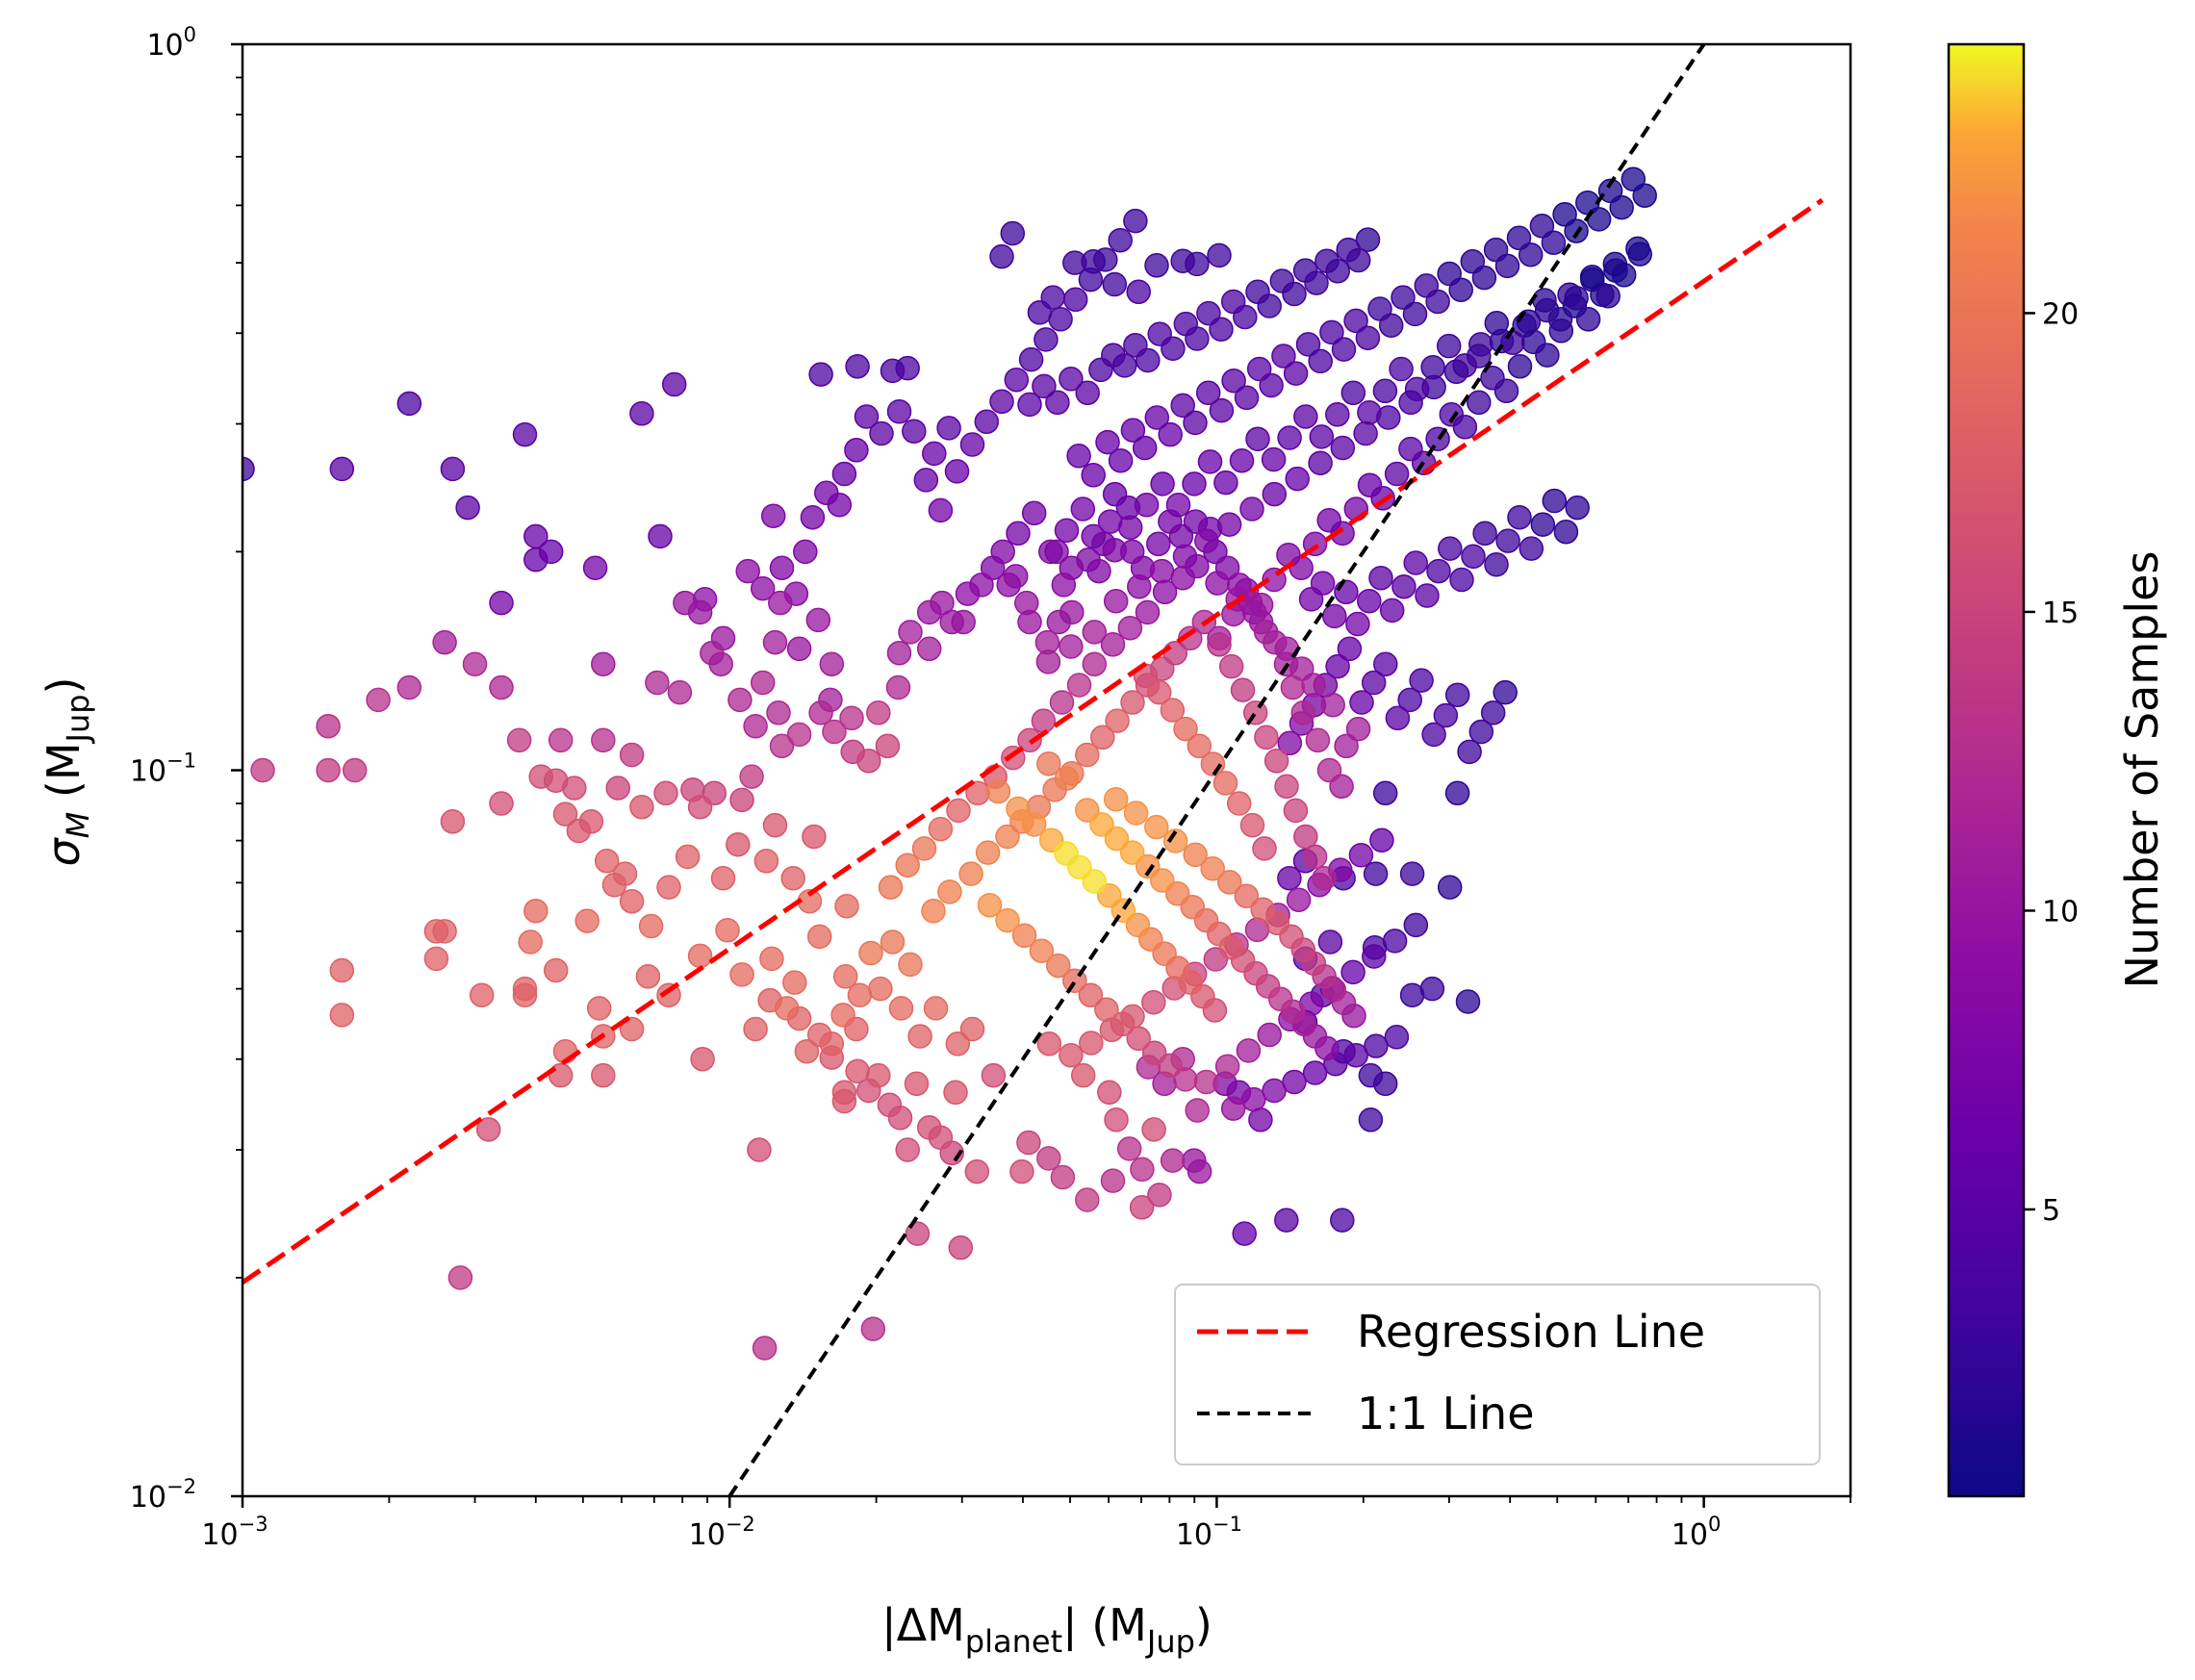 This screenshot has height=1680, width=2195. What do you see at coordinates (2051, 1211) in the screenshot?
I see `colorbar-tick-label: 5` at bounding box center [2051, 1211].